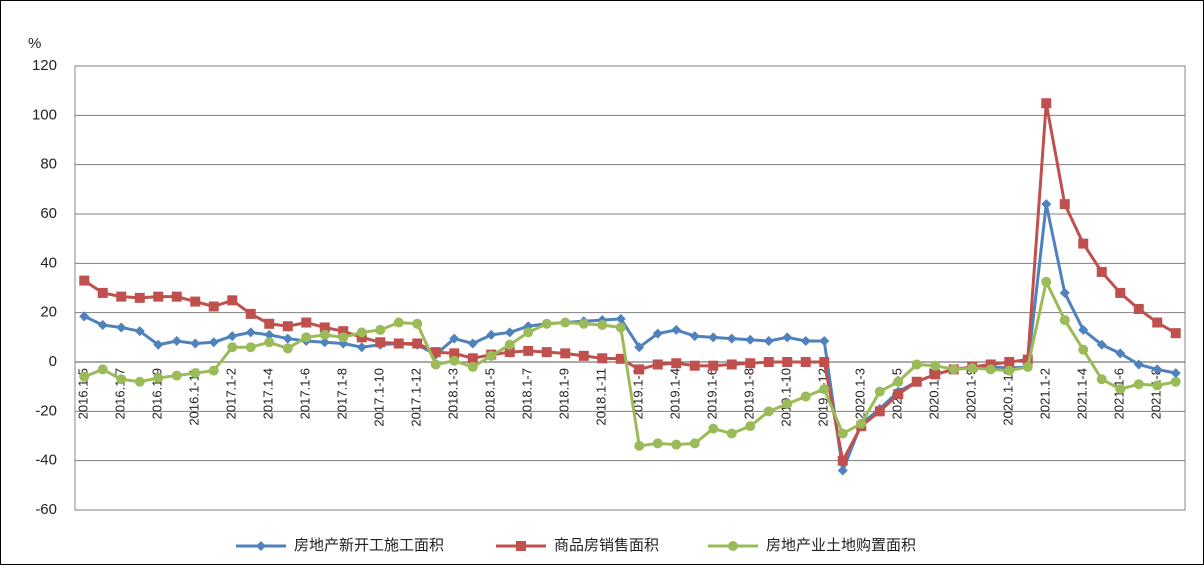 The image size is (1204, 570). What do you see at coordinates (48, 262) in the screenshot?
I see `y-tick-label: 40` at bounding box center [48, 262].